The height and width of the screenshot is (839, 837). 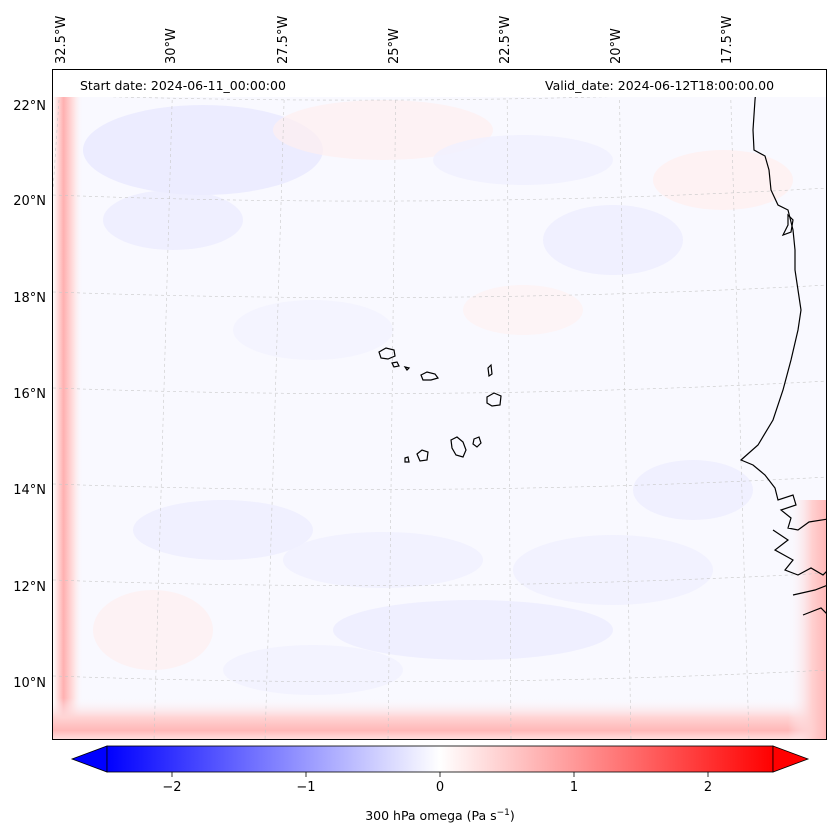 What do you see at coordinates (29, 201) in the screenshot?
I see `lat-label-20n: 20°N` at bounding box center [29, 201].